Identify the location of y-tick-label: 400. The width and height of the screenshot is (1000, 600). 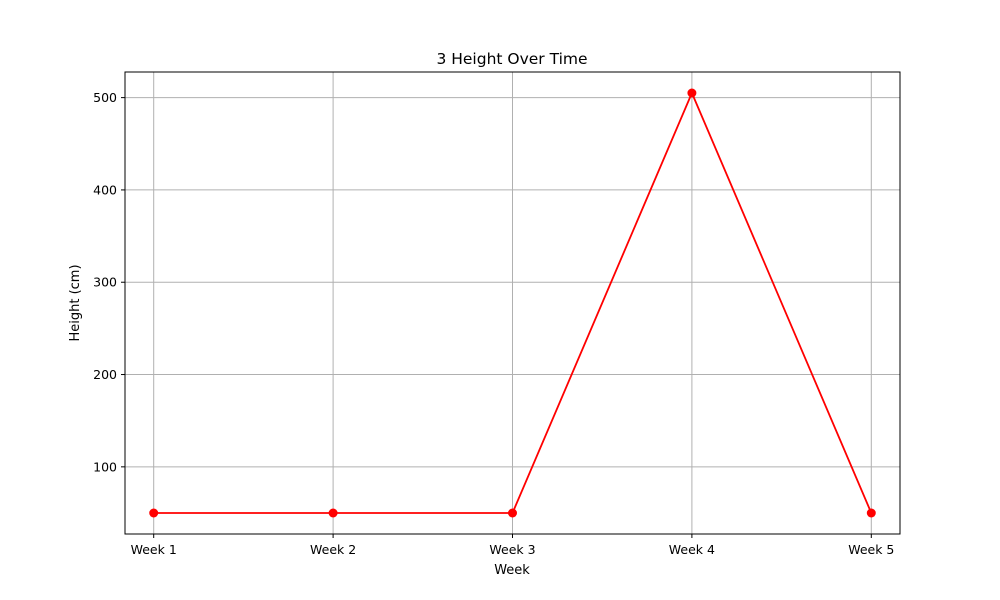
(105, 189).